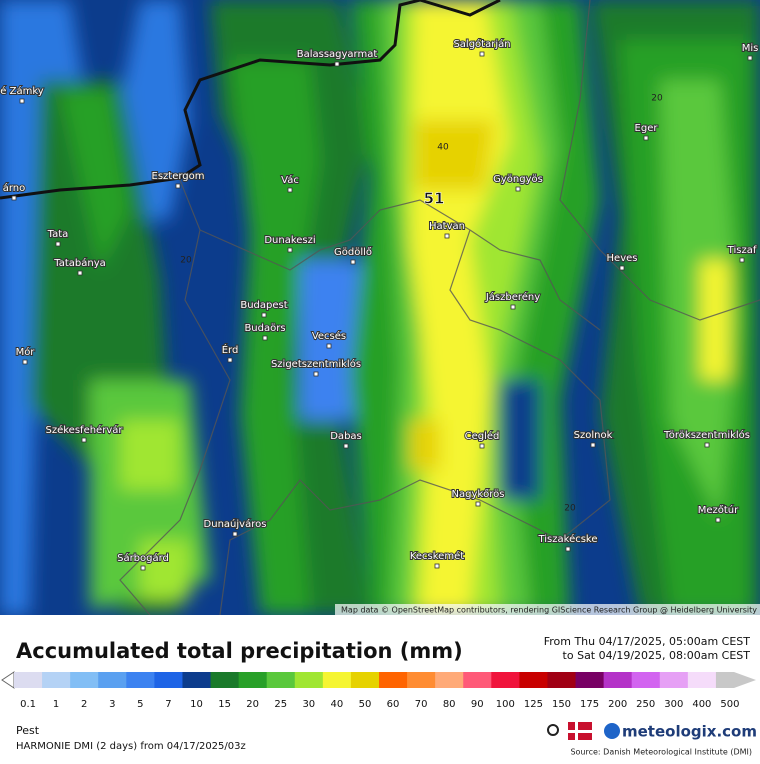 The width and height of the screenshot is (760, 764). I want to click on colorbar-label: 100, so click(505, 704).